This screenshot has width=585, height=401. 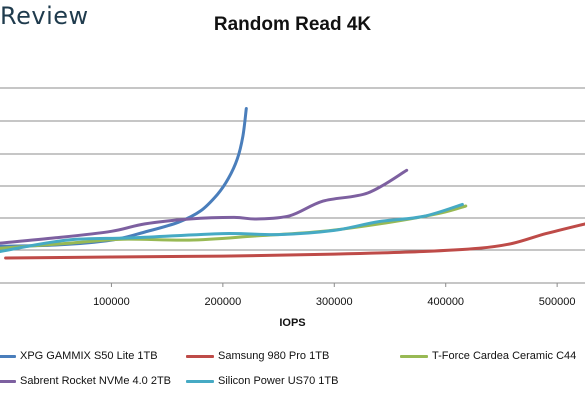 What do you see at coordinates (200, 356) in the screenshot?
I see `legend-swatch-samsung` at bounding box center [200, 356].